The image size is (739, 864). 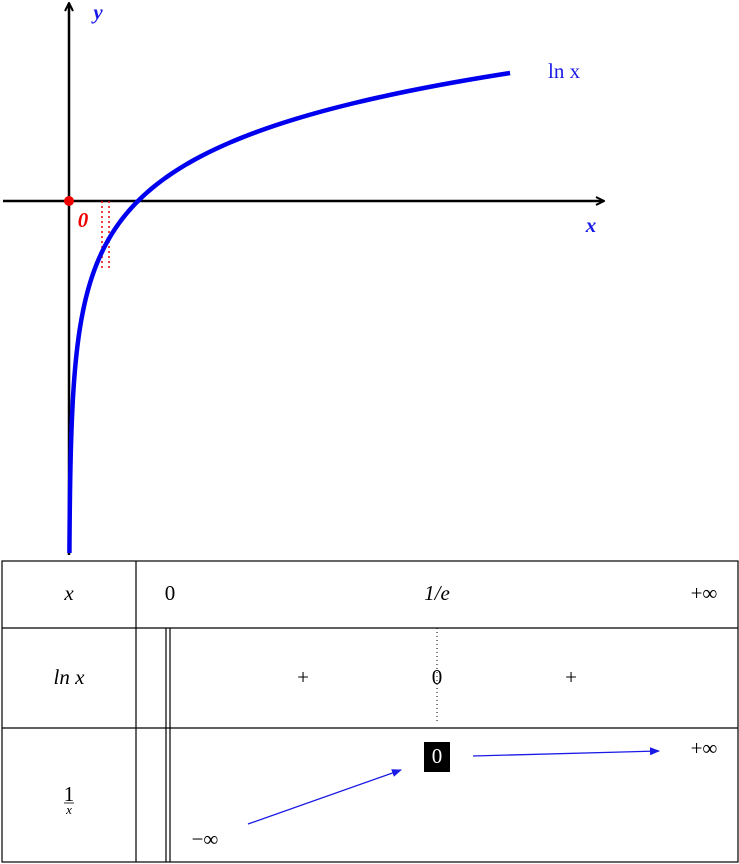 What do you see at coordinates (96, 12) in the screenshot?
I see `y-label: y` at bounding box center [96, 12].